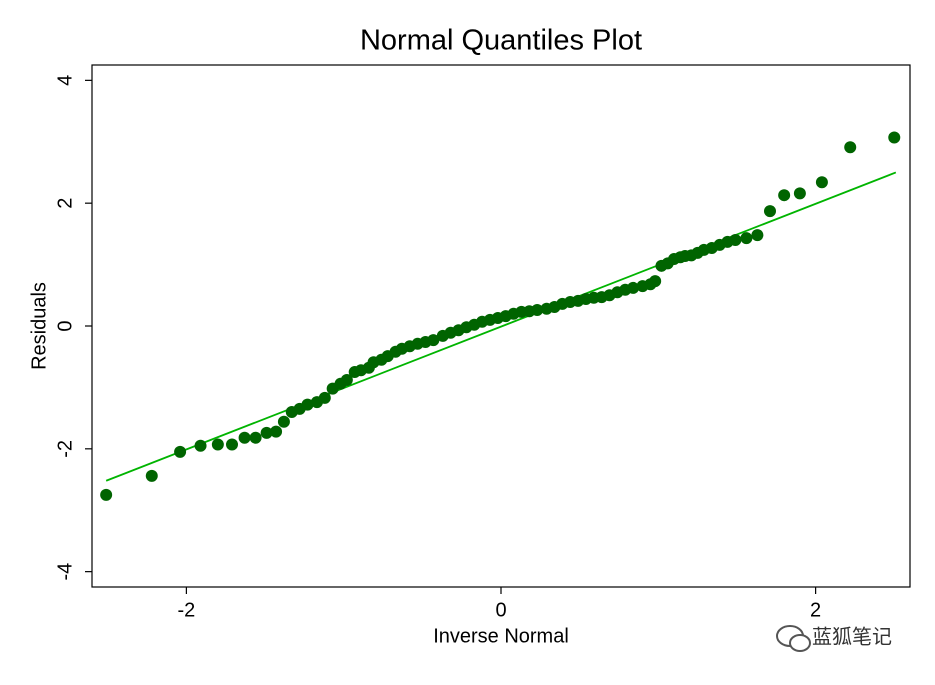  Describe the element at coordinates (815, 610) in the screenshot. I see `x-tick-label: 2` at that location.